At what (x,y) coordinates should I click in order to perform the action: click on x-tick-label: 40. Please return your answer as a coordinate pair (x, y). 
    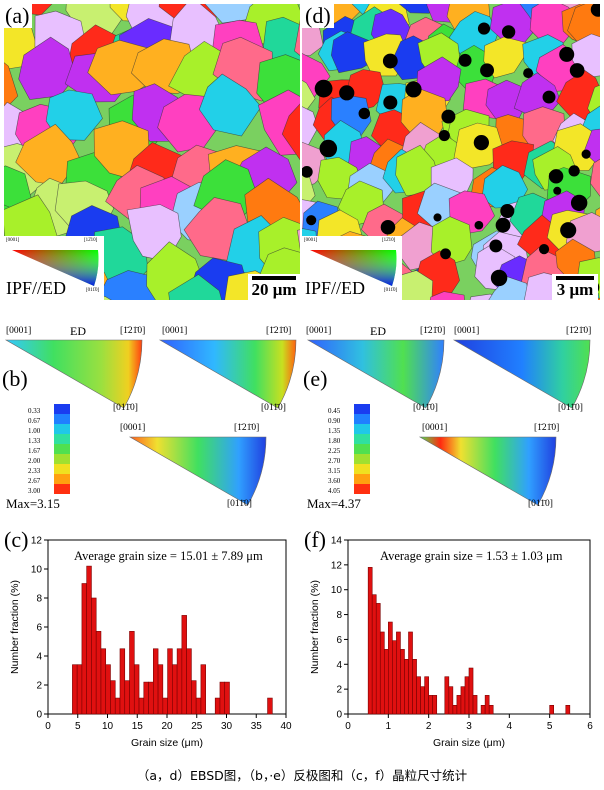
    Looking at the image, I should click on (286, 726).